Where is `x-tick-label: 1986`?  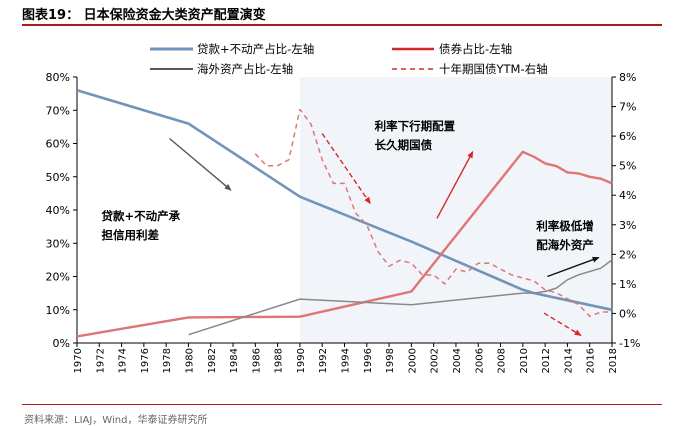
x-tick-label: 1986 is located at coordinates (256, 360).